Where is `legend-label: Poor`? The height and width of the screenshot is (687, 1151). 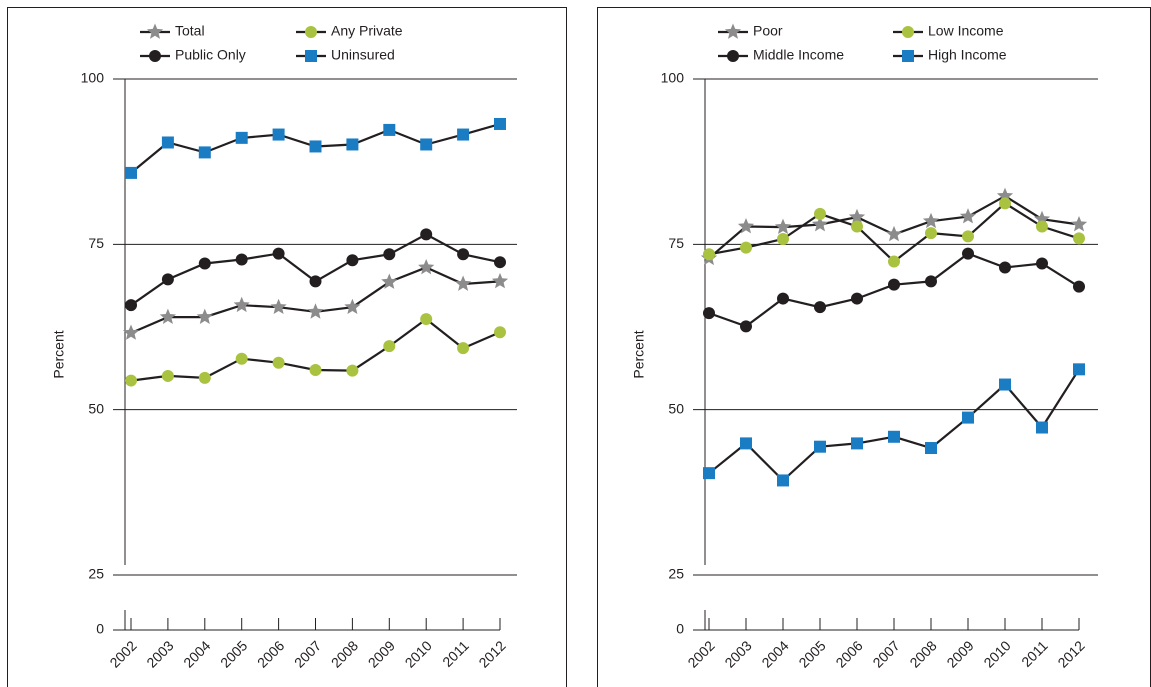
legend-label: Poor is located at coordinates (768, 31).